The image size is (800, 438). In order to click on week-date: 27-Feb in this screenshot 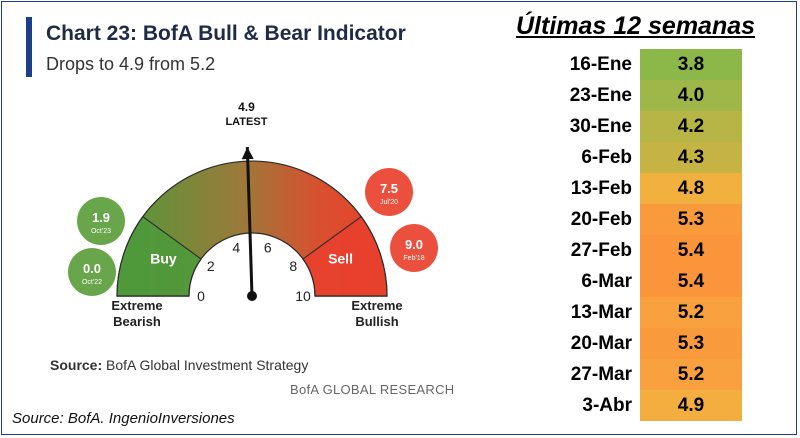, I will do `click(601, 250)`.